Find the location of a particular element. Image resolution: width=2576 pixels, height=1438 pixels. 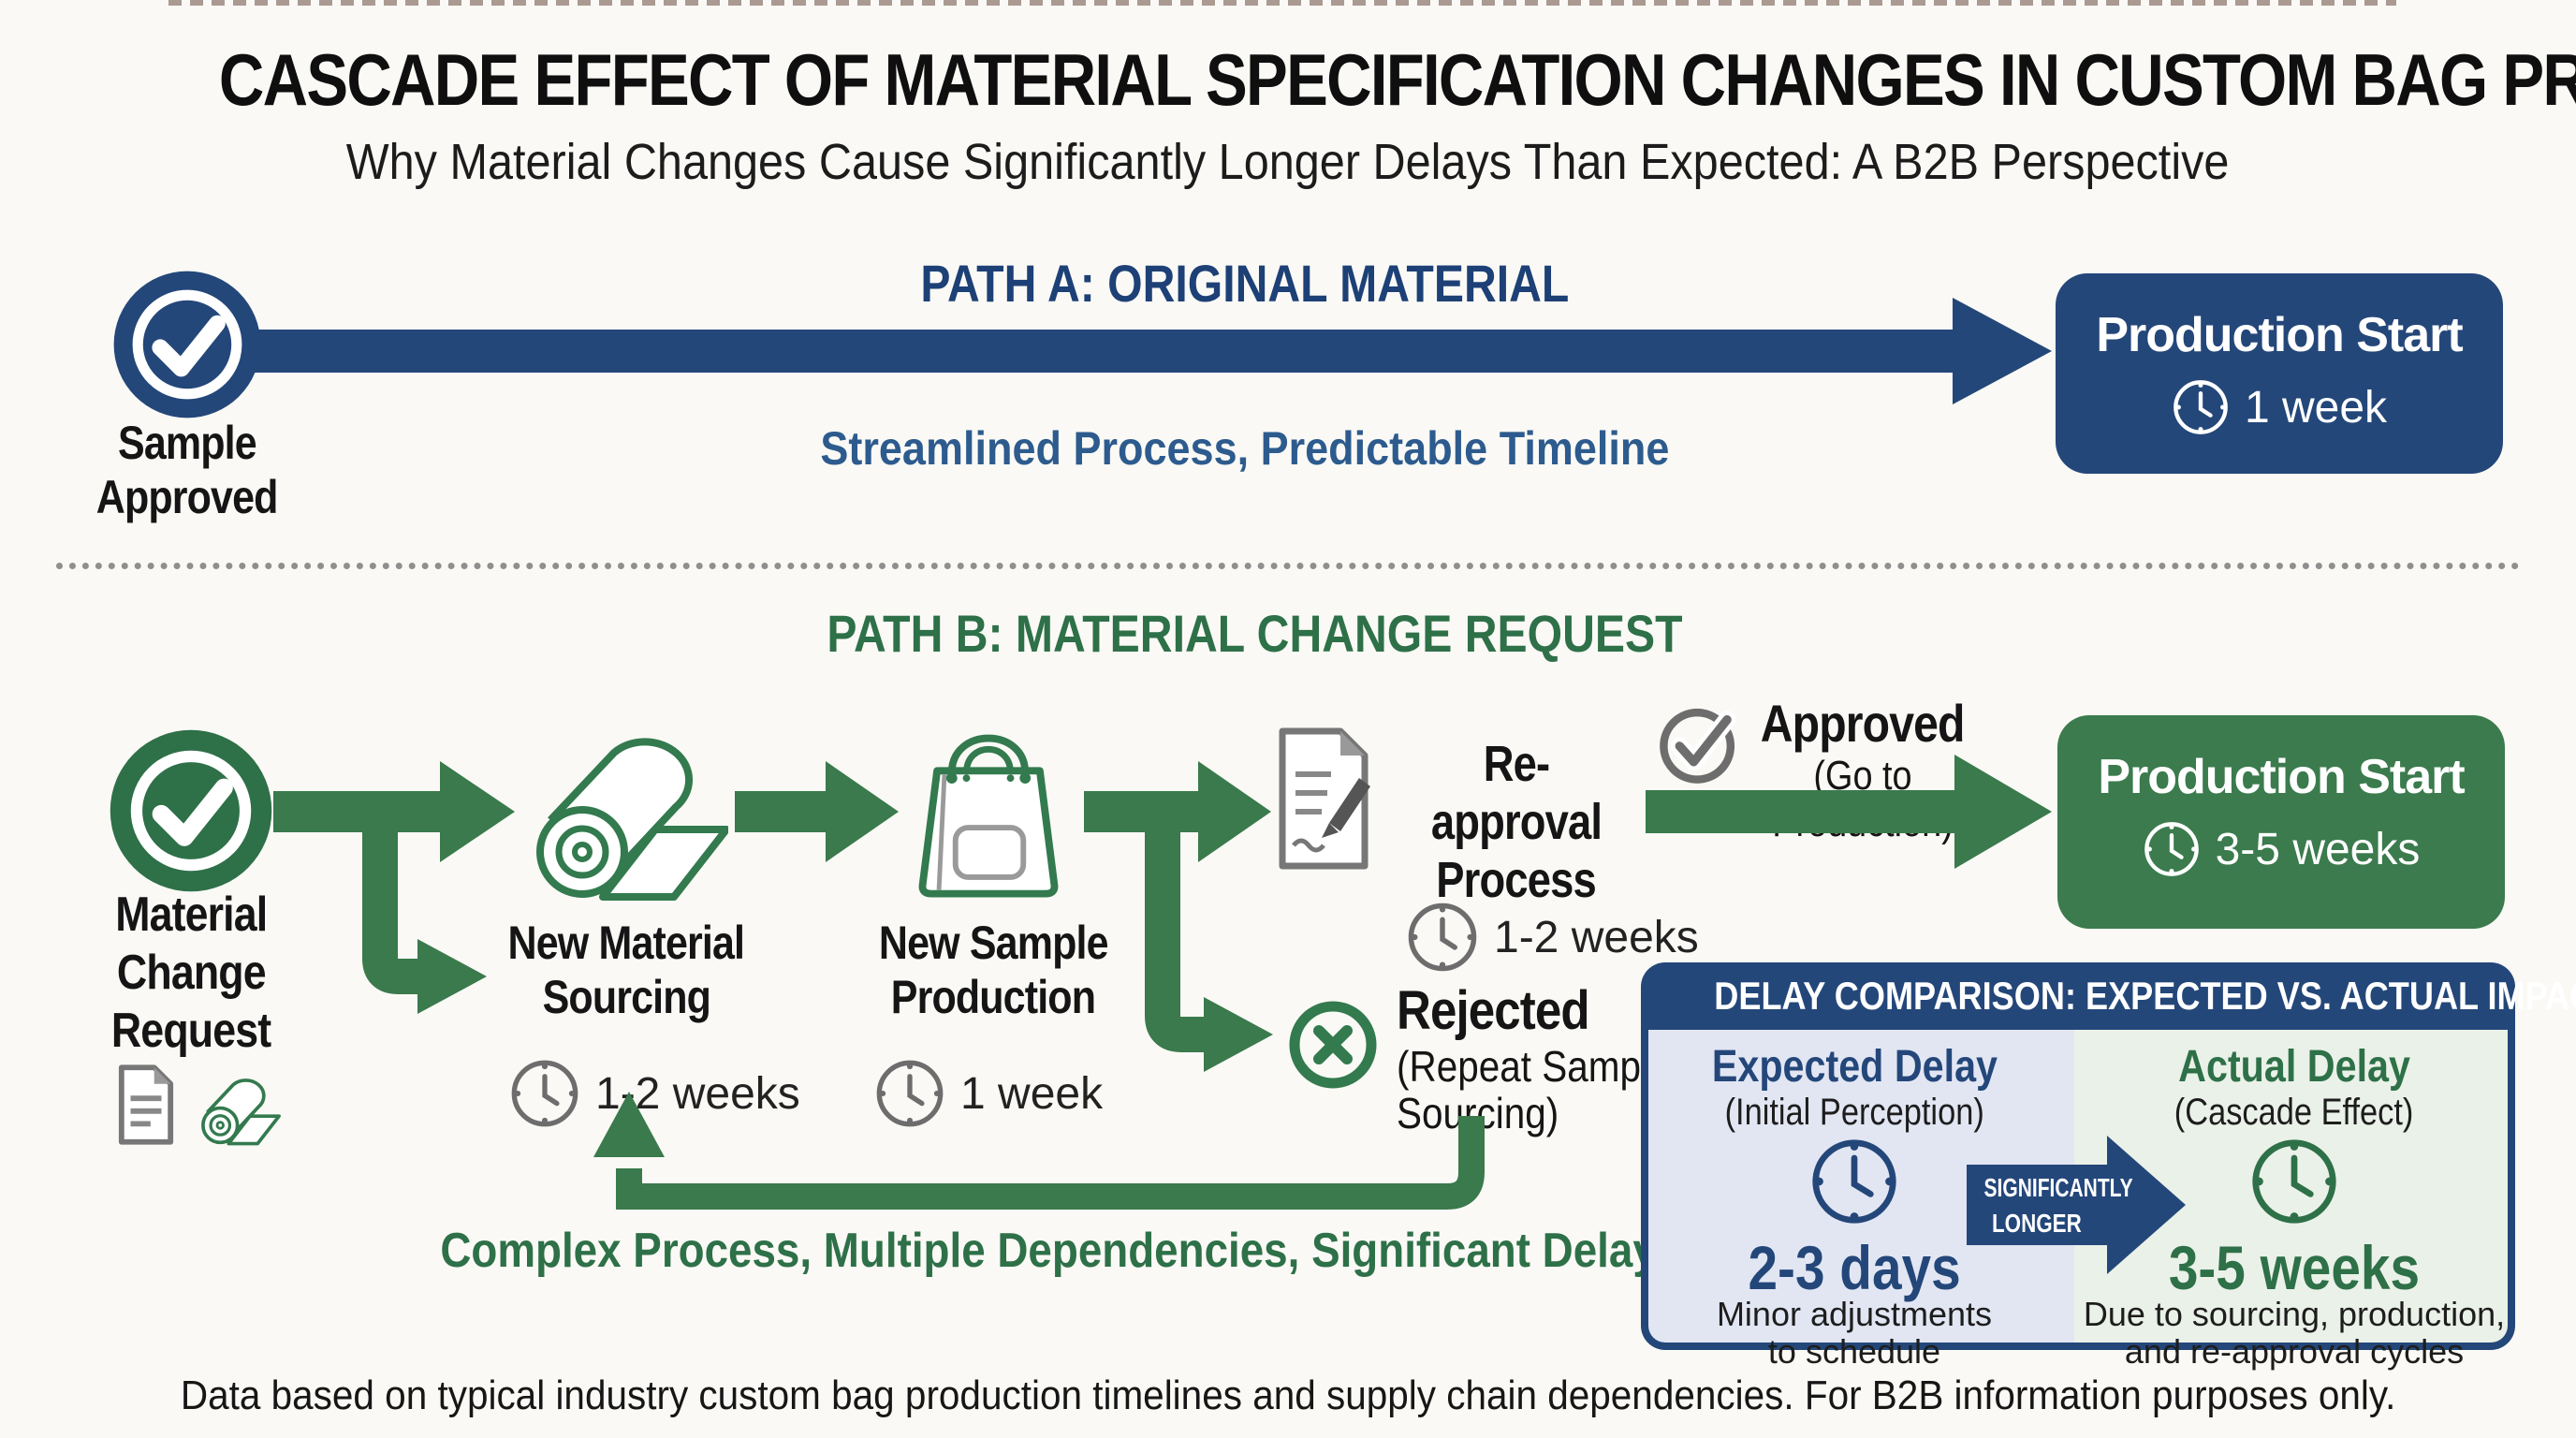

actual-delay-subtitle: (Cascade Effect) is located at coordinates (2294, 1112).